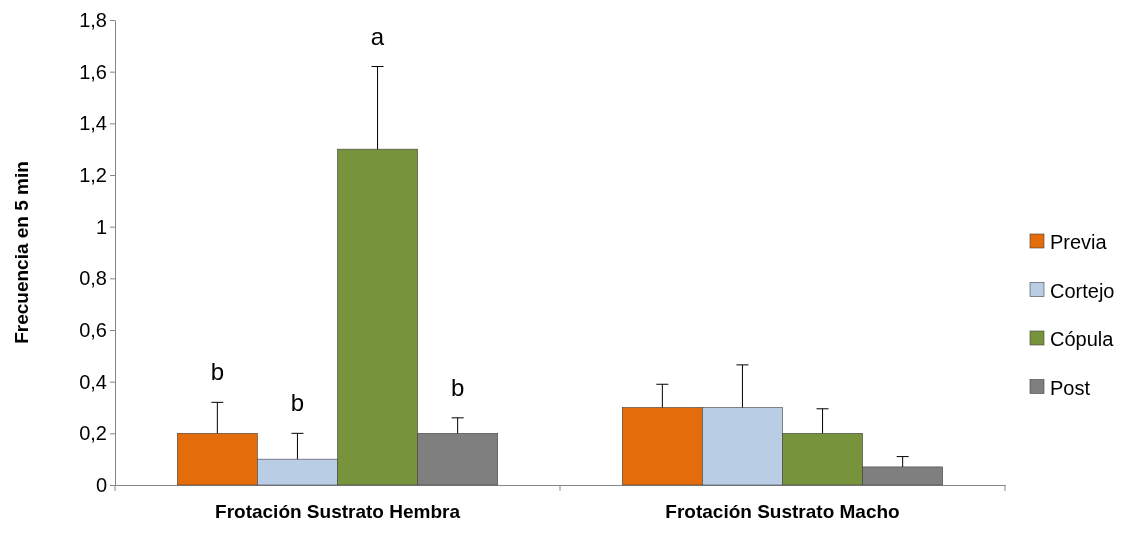 This screenshot has width=1137, height=533. I want to click on x-tick-label: Frotación Sustrato Hembra, so click(338, 512).